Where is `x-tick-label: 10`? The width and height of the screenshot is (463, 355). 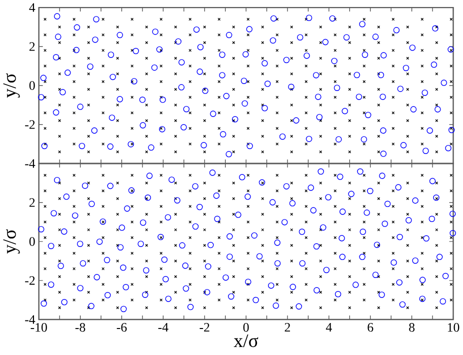
x-tick-label: 10 is located at coordinates (454, 327).